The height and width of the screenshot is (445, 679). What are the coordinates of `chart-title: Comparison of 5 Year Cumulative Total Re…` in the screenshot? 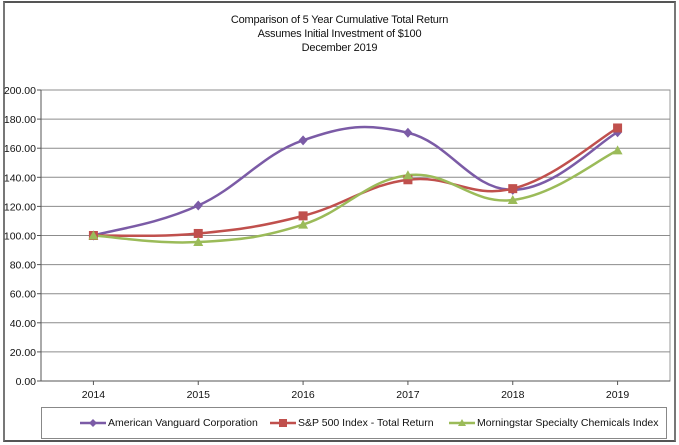 It's located at (339, 20).